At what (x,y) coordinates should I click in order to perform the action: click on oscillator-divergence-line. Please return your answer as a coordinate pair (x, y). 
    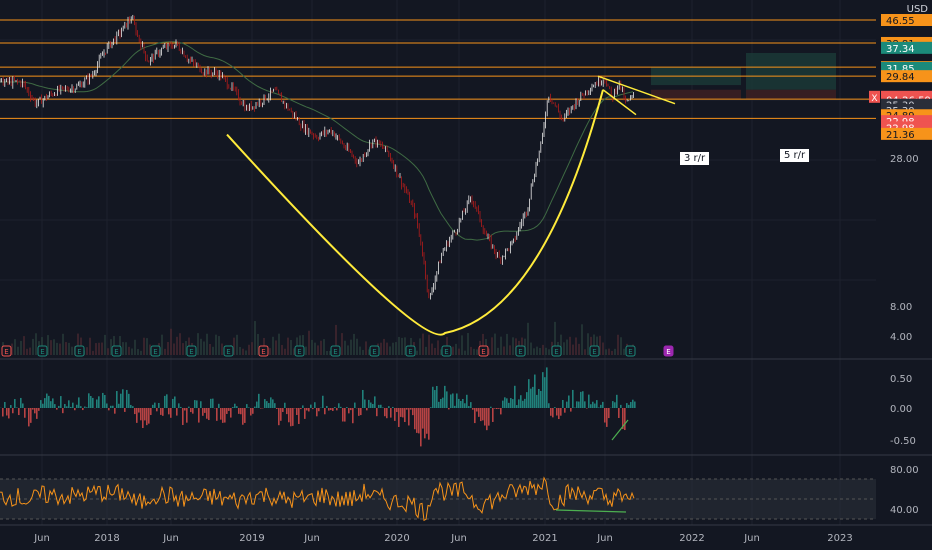
    Looking at the image, I should click on (620, 430).